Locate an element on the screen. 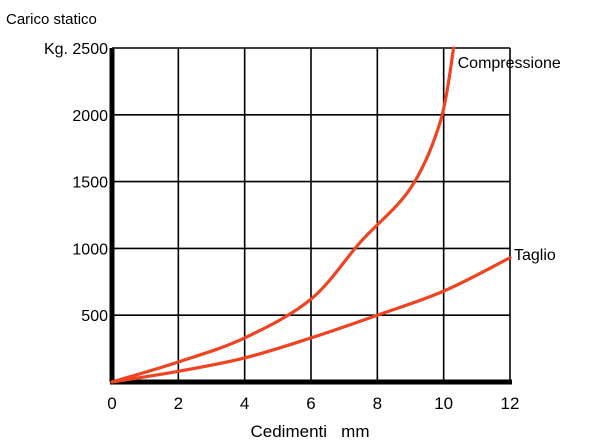 Image resolution: width=614 pixels, height=441 pixels. y-tick-label-0: 500 is located at coordinates (94, 316).